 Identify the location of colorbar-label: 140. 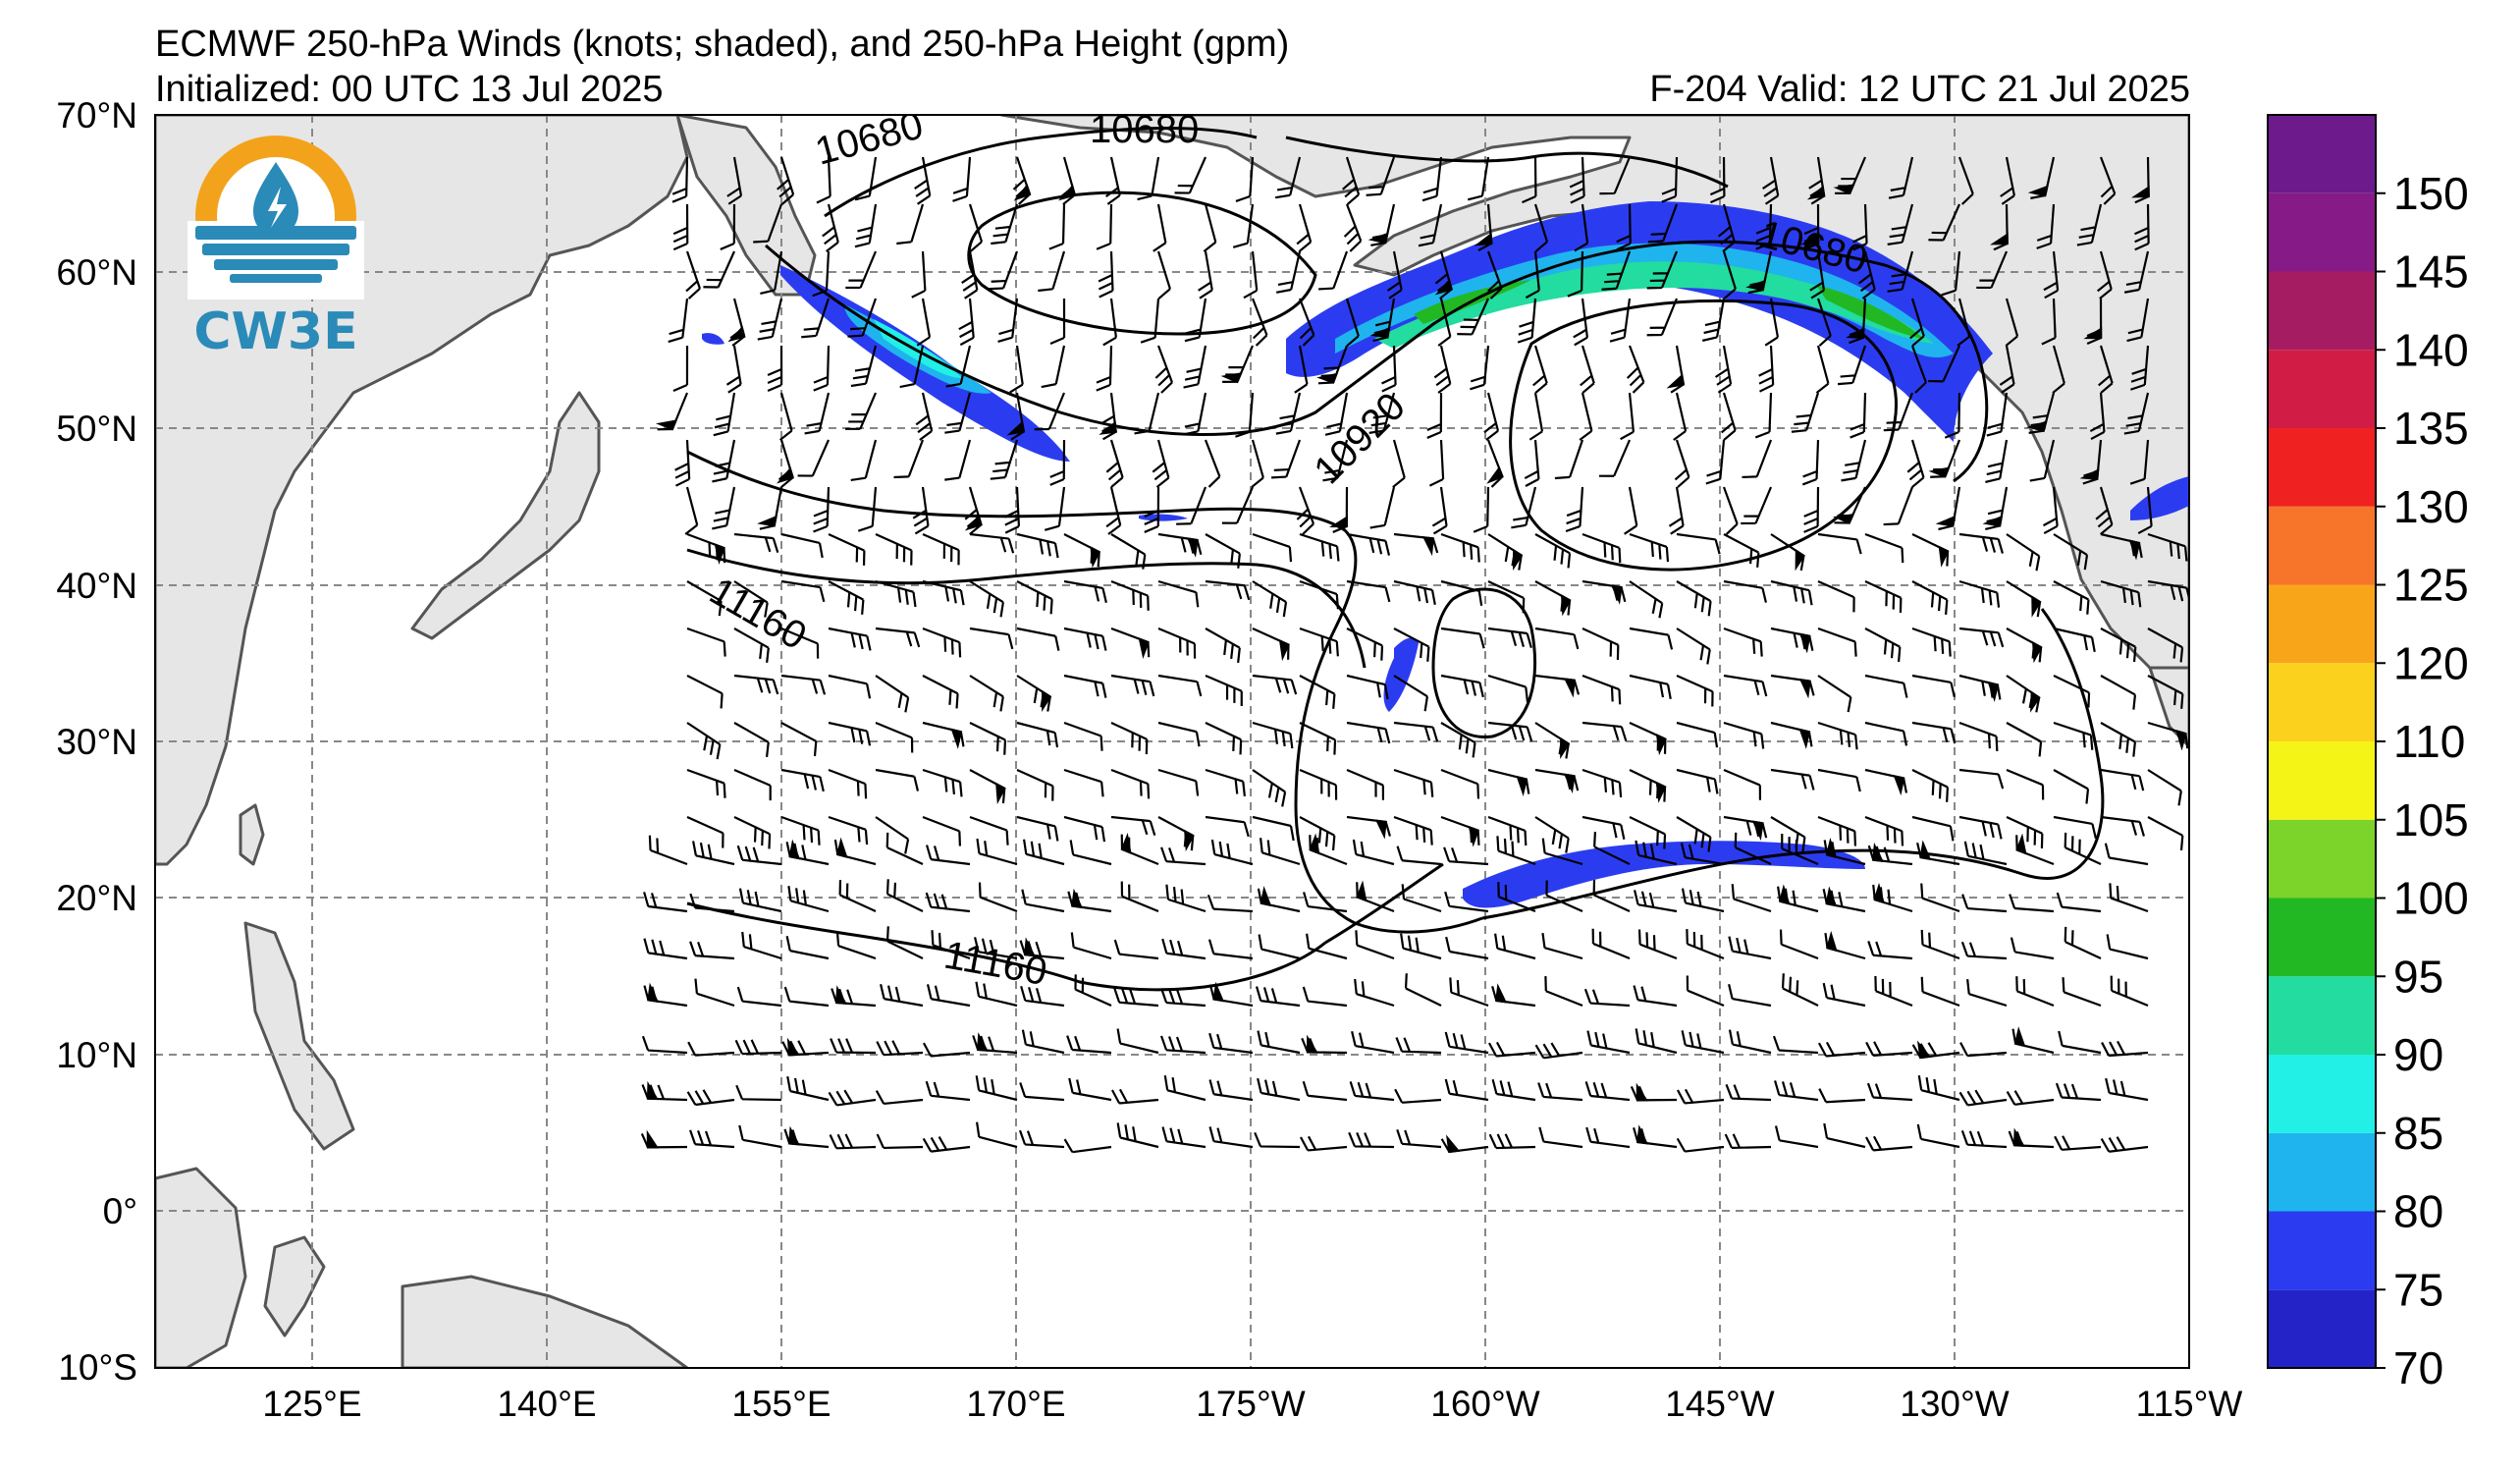
(2431, 349).